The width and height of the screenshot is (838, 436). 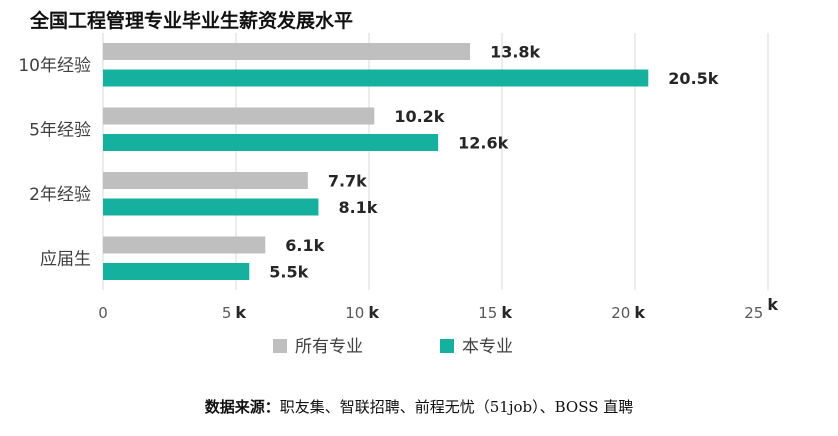 I want to click on x-tick-label: 20 k, so click(x=628, y=312).